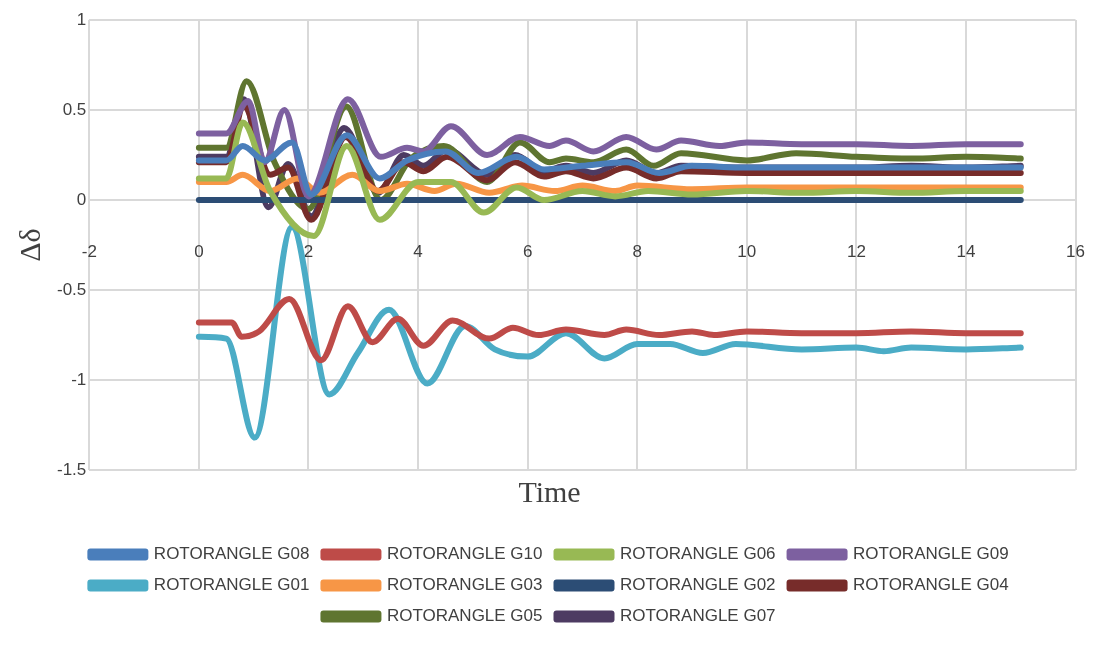 The image size is (1119, 645). I want to click on legend-label: ROTORANGLE G02, so click(698, 585).